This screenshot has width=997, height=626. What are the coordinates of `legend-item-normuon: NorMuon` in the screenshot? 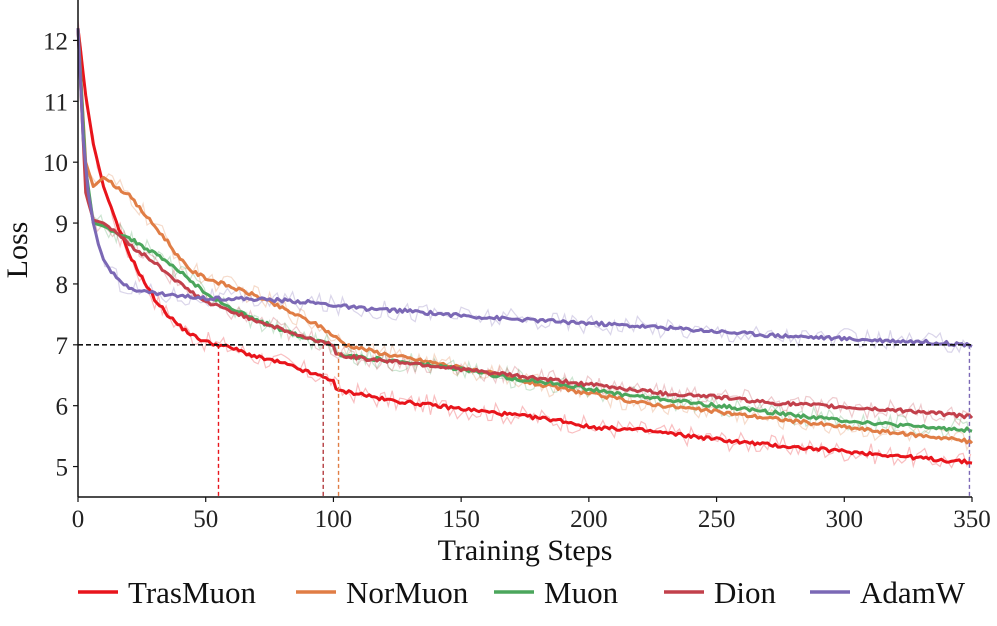 It's located at (382, 592).